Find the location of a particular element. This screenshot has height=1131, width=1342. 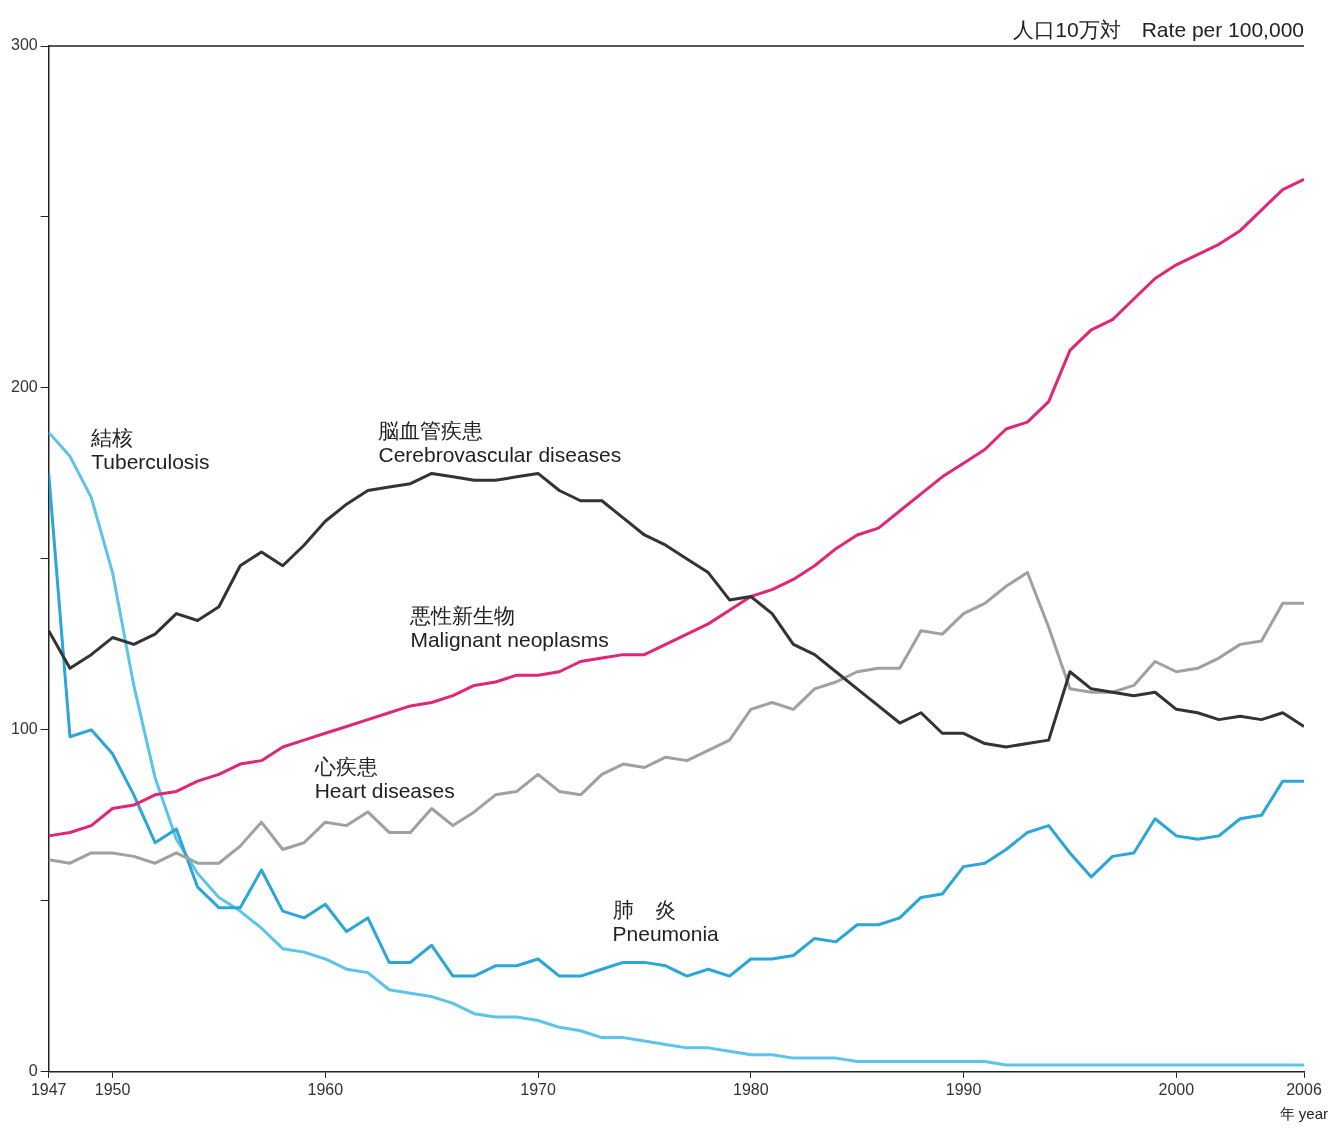

series-label: 肺 炎 Pneumonia is located at coordinates (666, 922).